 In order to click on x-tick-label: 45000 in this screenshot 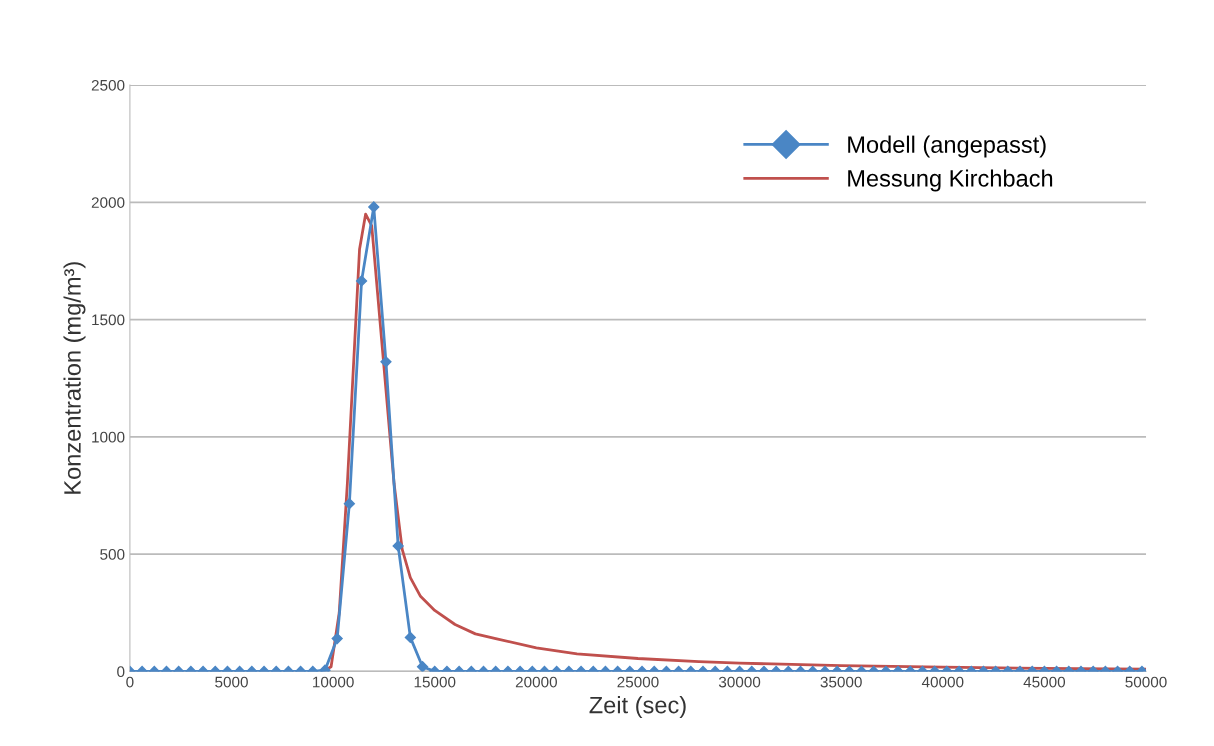, I will do `click(1044, 682)`.